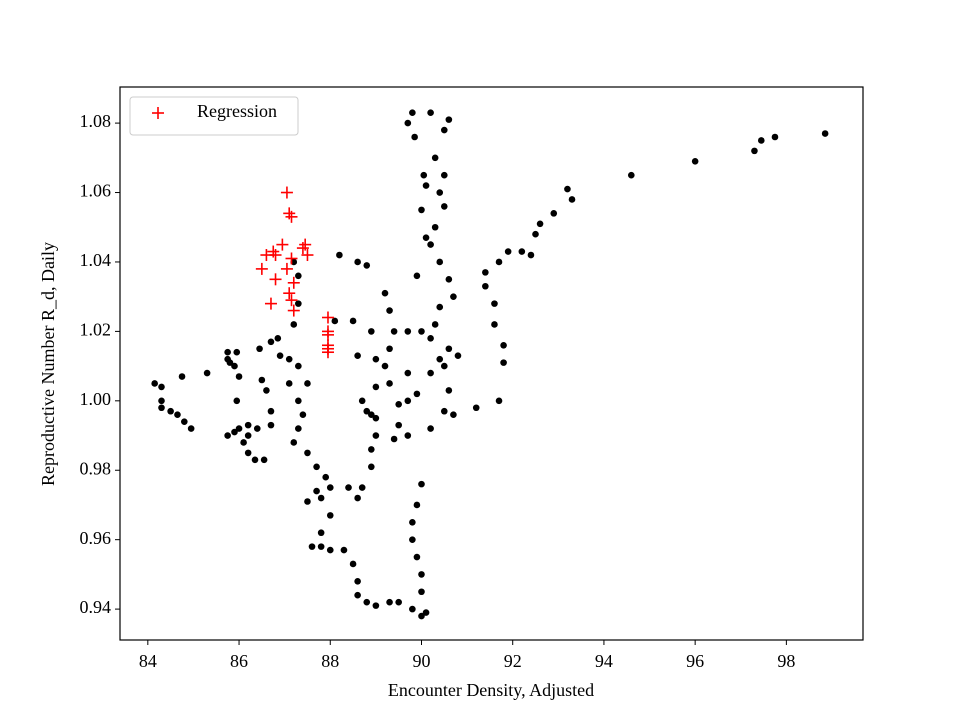  I want to click on legend-box, so click(214, 116).